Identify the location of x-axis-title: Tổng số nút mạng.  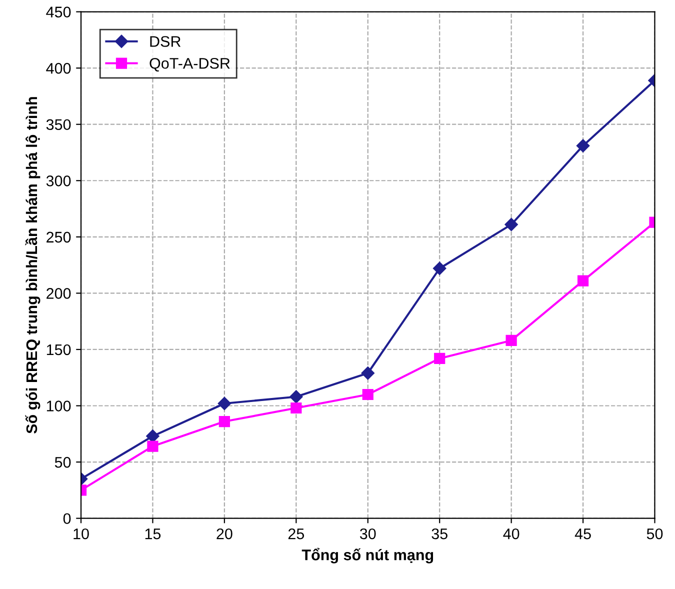
(368, 556).